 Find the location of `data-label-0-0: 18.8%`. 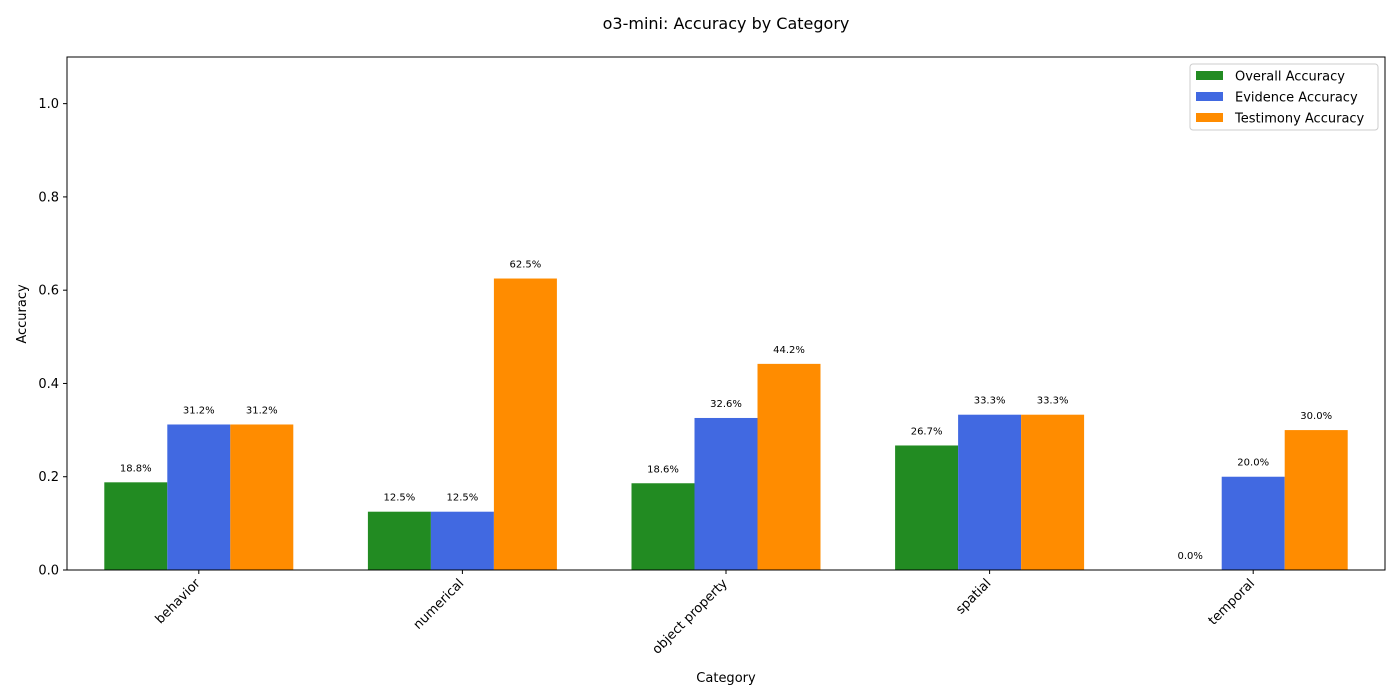

data-label-0-0: 18.8% is located at coordinates (136, 468).